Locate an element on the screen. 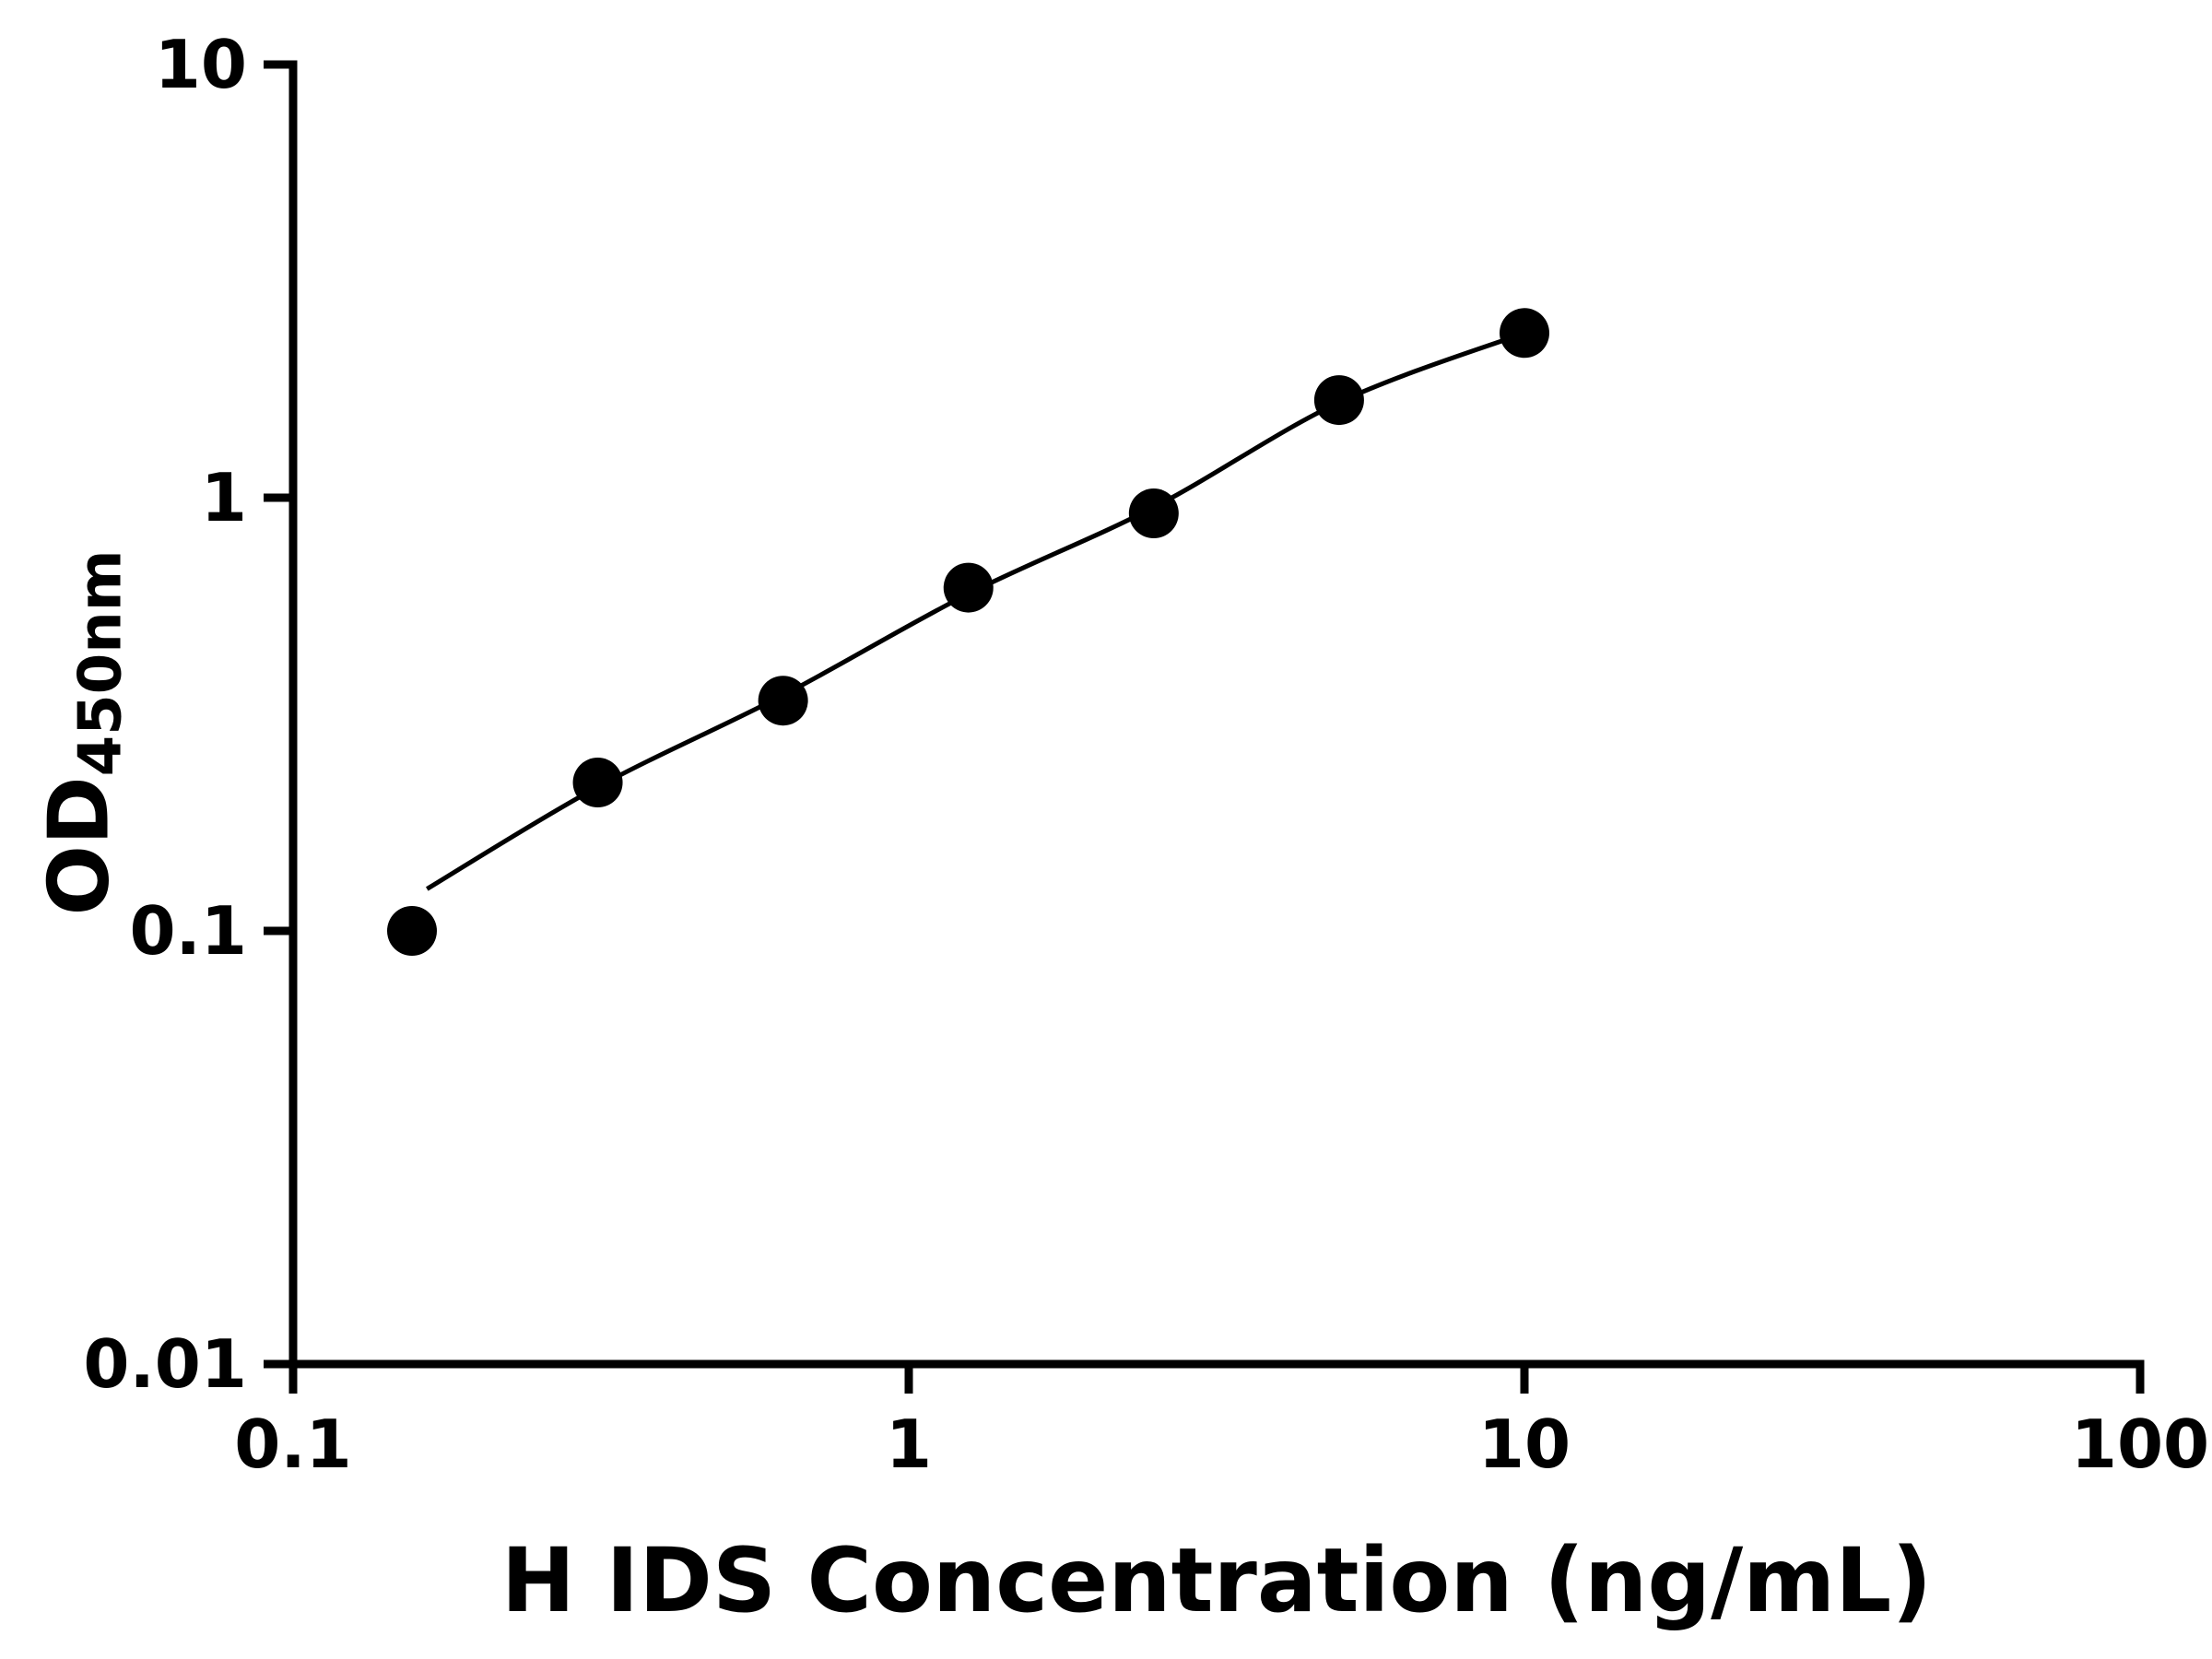 Image resolution: width=2212 pixels, height=1659 pixels. x-tick-label: 0.1 is located at coordinates (293, 1444).